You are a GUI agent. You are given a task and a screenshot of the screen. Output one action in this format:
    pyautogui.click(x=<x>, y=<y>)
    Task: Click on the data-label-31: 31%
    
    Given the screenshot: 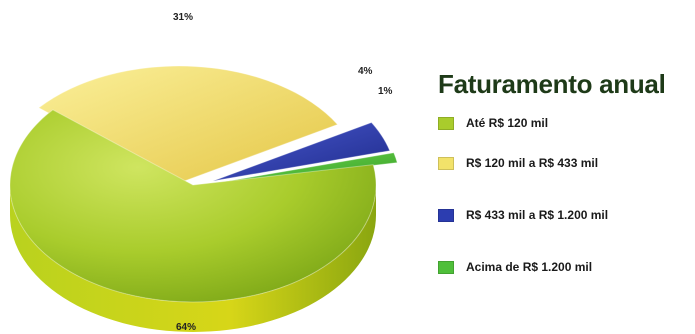 What is the action you would take?
    pyautogui.click(x=183, y=17)
    